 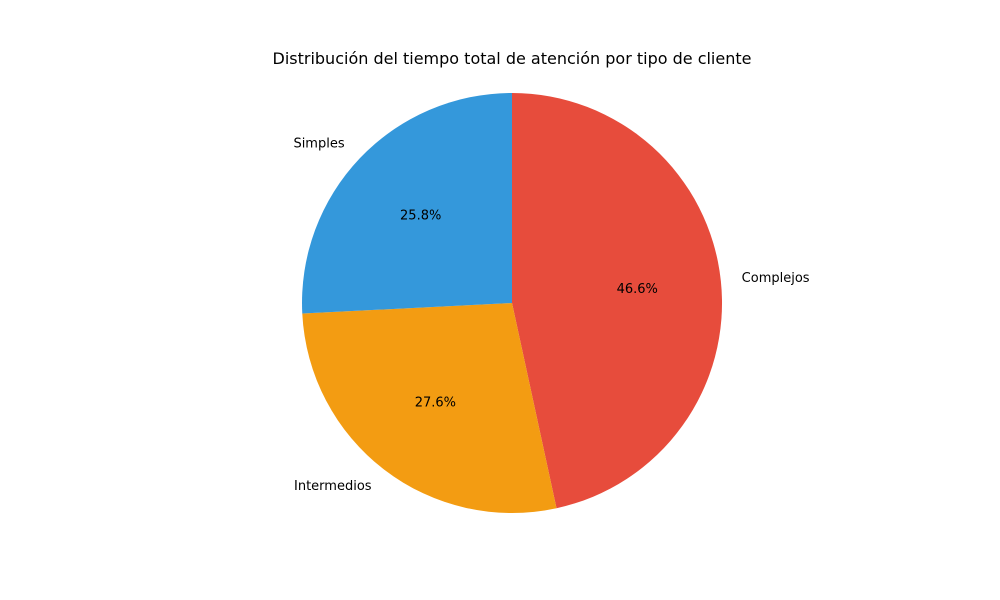 I want to click on pie-slice-intermedios, so click(x=429, y=408).